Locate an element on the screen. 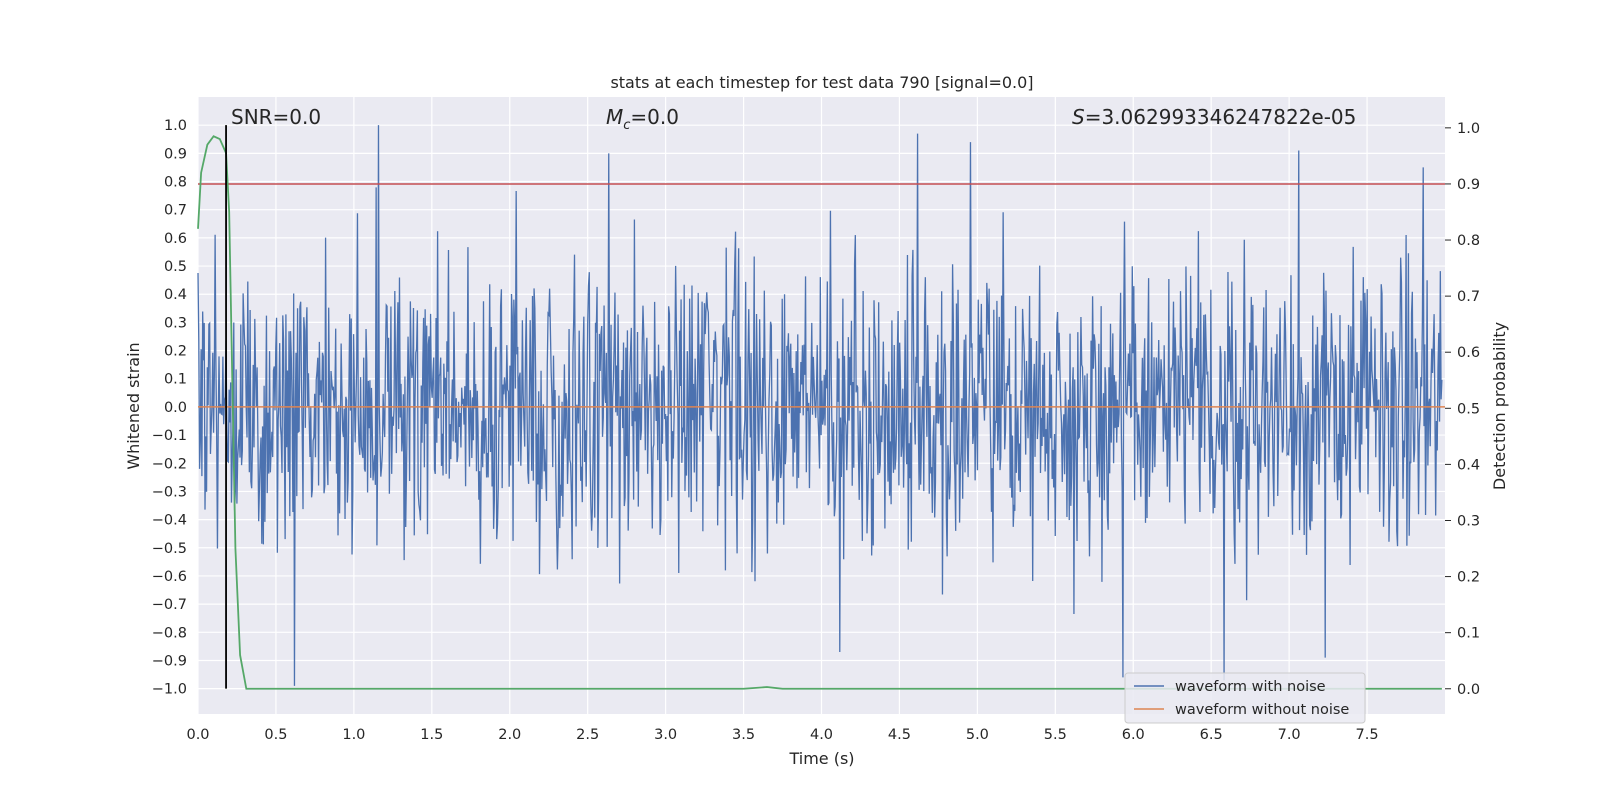 This screenshot has width=1600, height=800. y-left-tick-label: 1.0 is located at coordinates (175, 126).